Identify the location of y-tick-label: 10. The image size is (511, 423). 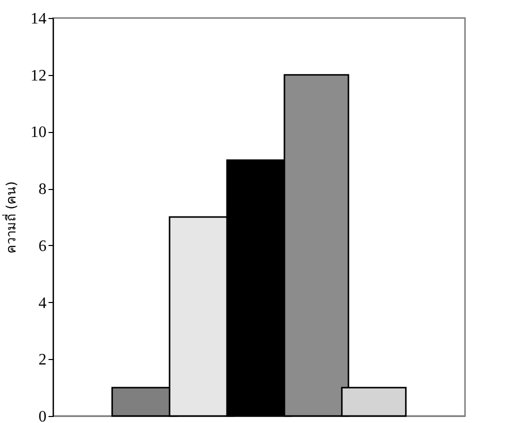
(38, 133).